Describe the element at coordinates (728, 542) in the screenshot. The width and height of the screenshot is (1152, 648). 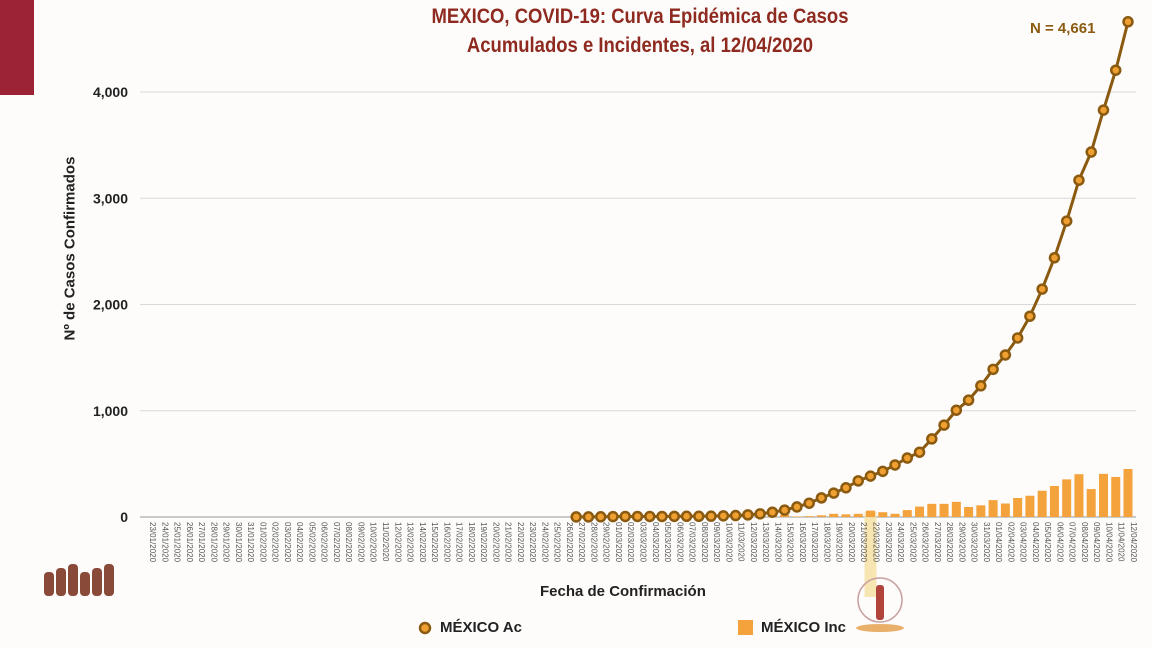
I see `x-tick-label: 10/03/2020` at that location.